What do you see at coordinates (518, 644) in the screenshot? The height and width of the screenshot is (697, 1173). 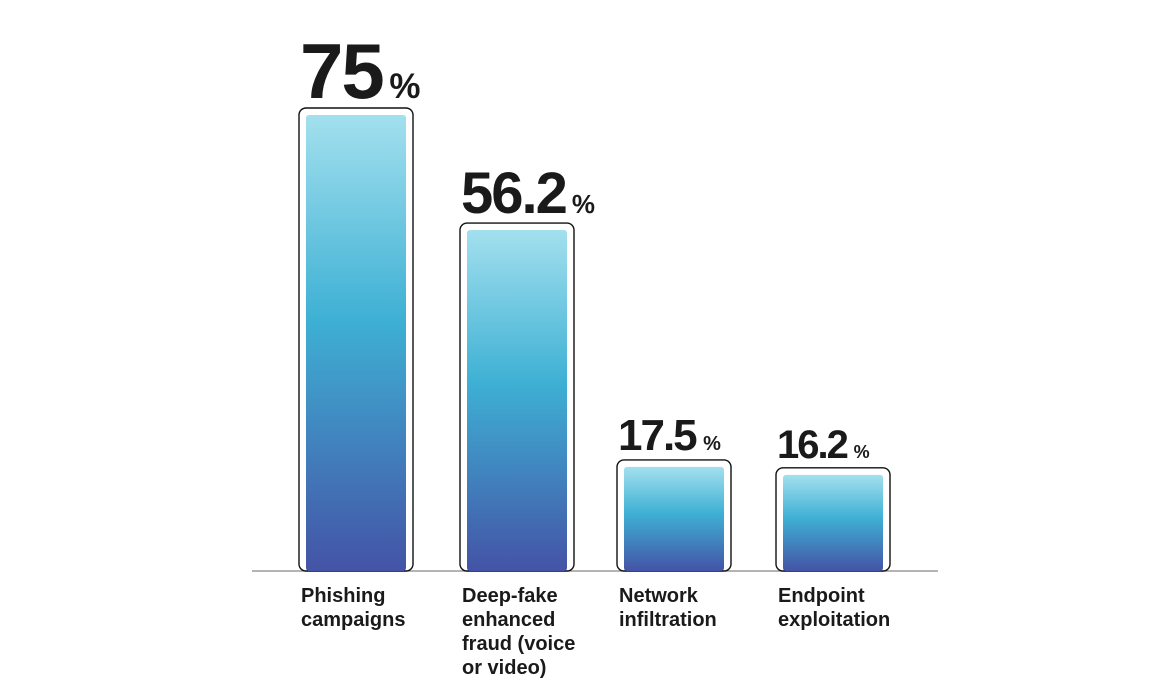 I see `category-label-line: fraud (voice` at bounding box center [518, 644].